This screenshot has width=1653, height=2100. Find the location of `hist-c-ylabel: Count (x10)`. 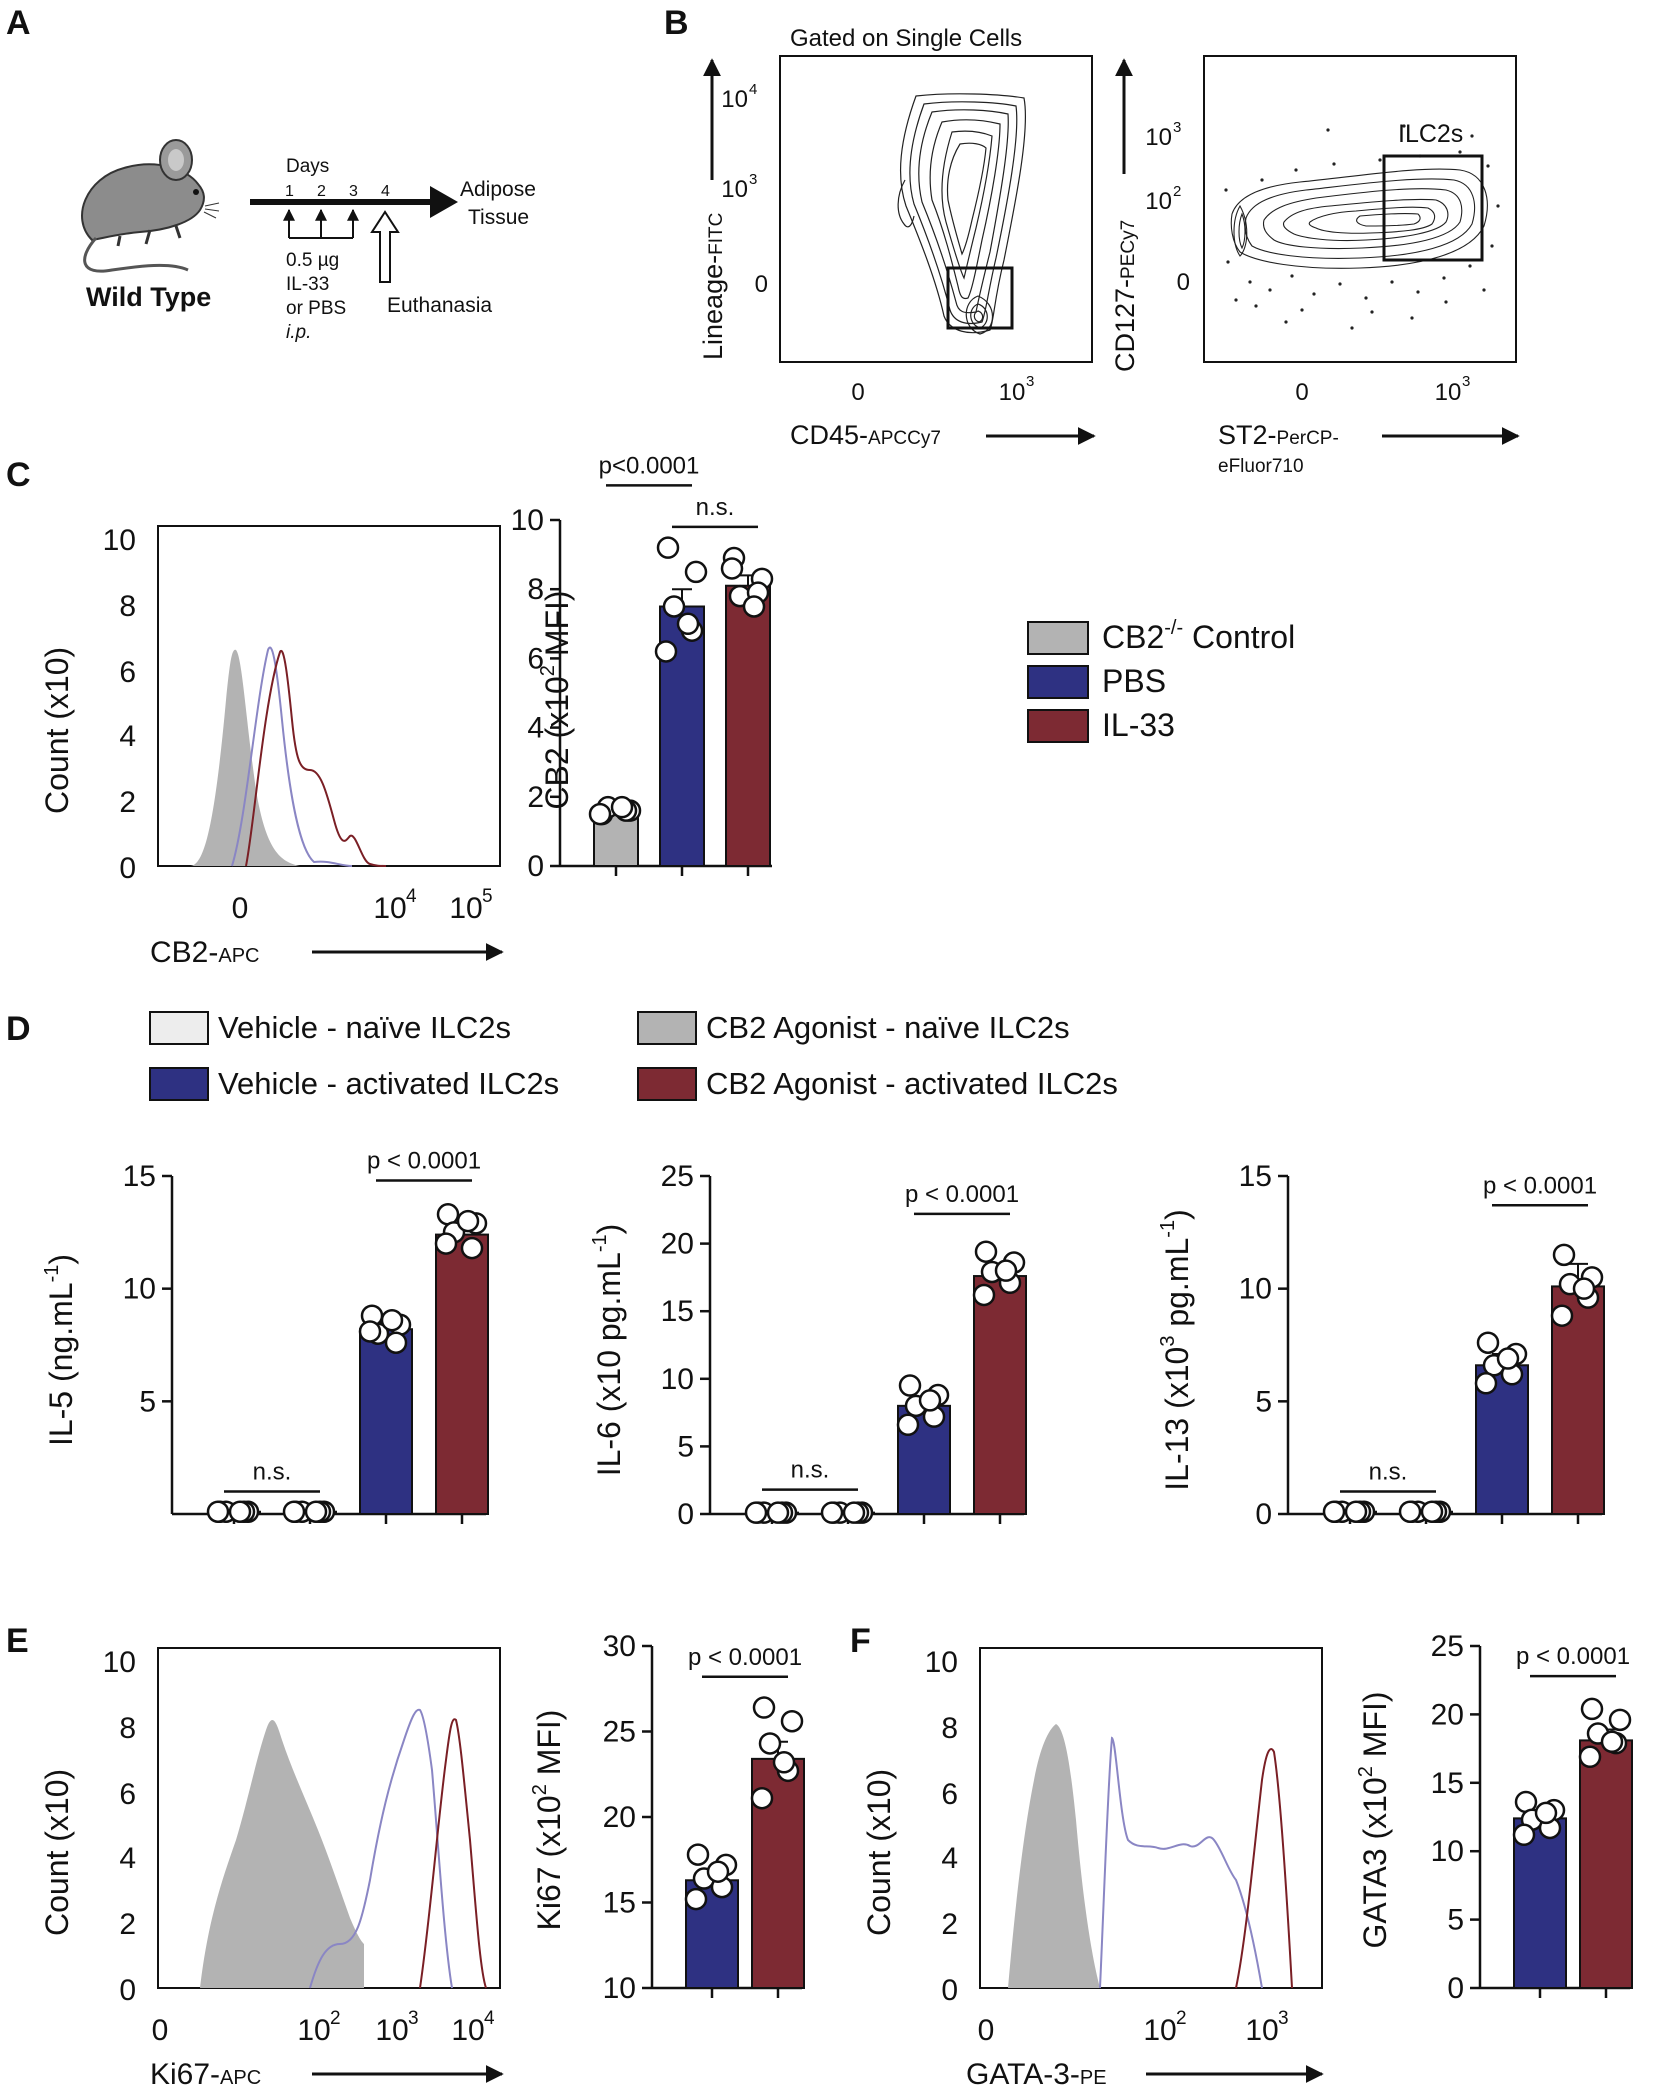

hist-c-ylabel: Count (x10) is located at coordinates (57, 730).